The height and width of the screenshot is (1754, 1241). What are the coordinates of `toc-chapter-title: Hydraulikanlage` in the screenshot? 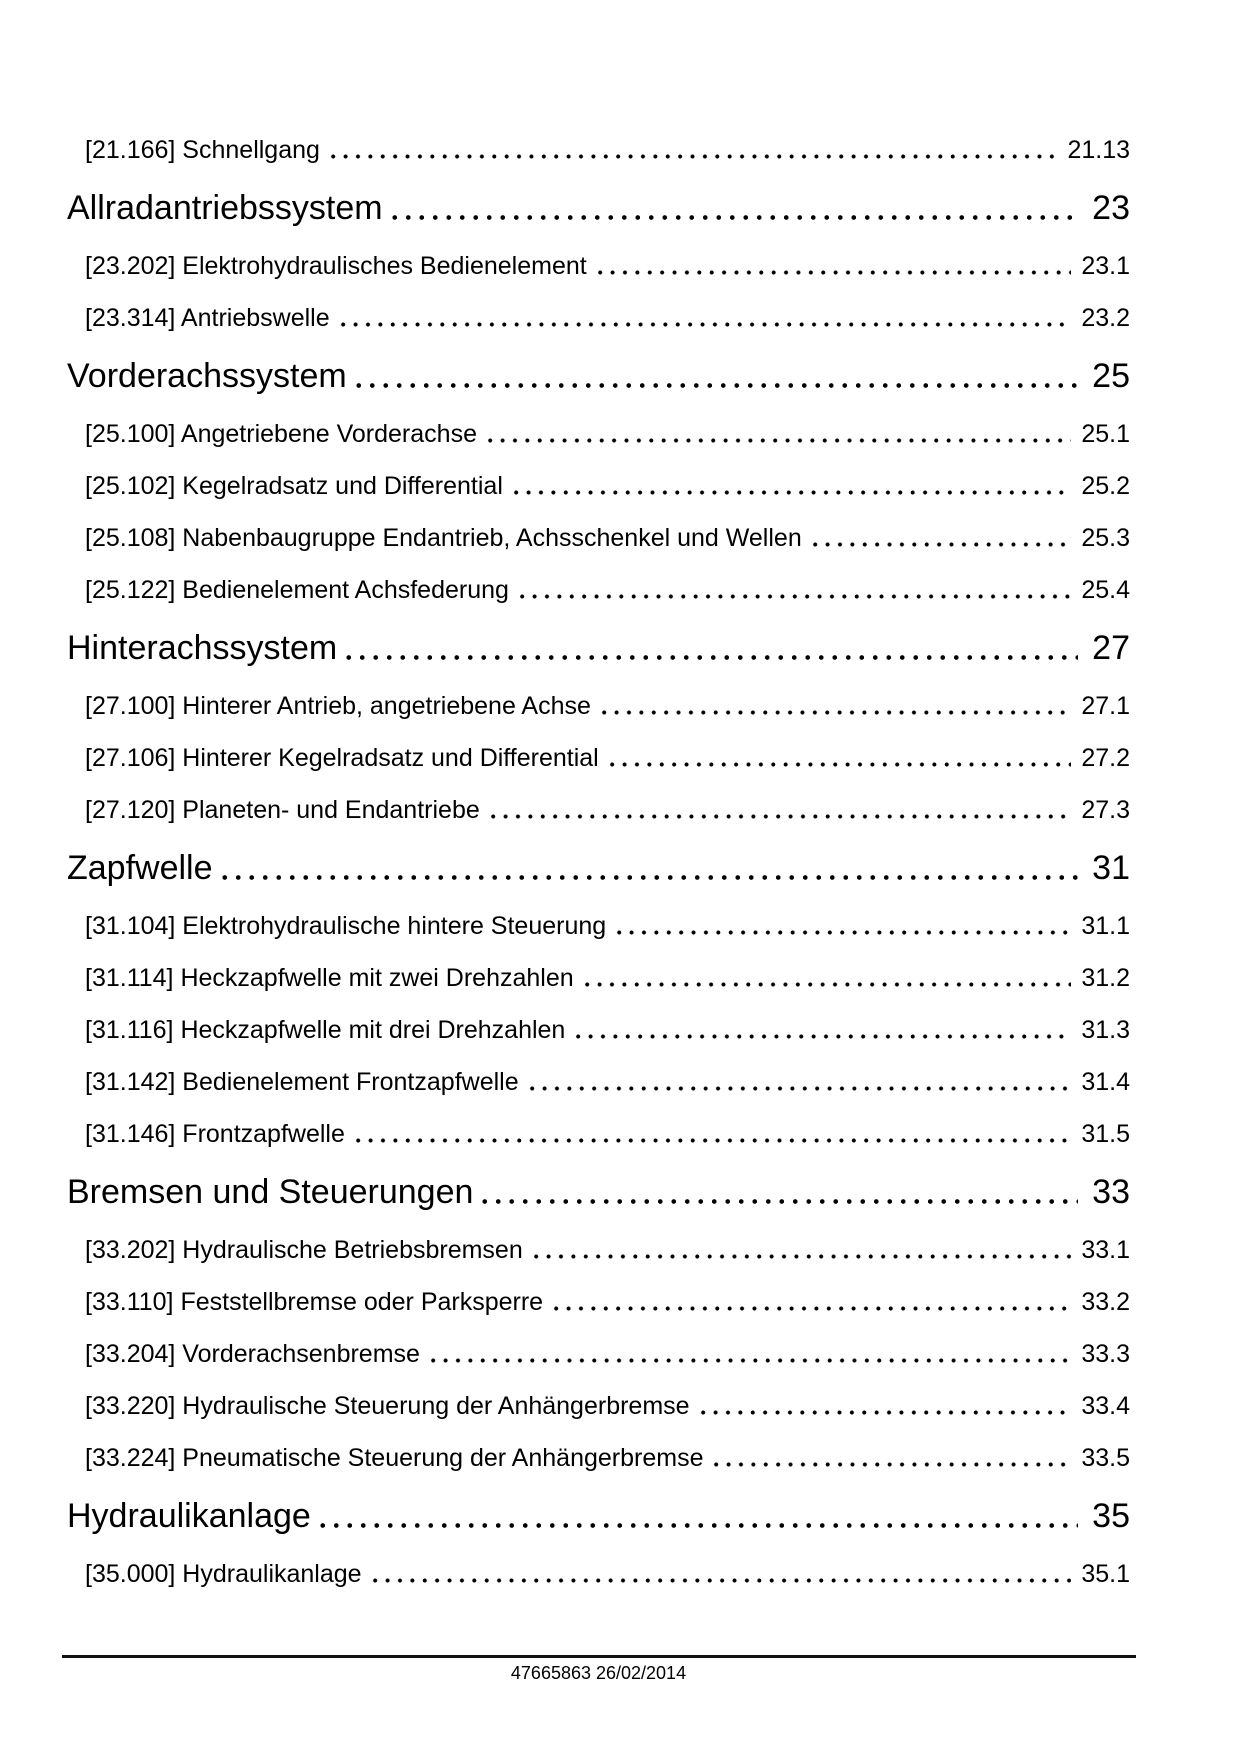 It's located at (189, 1516).